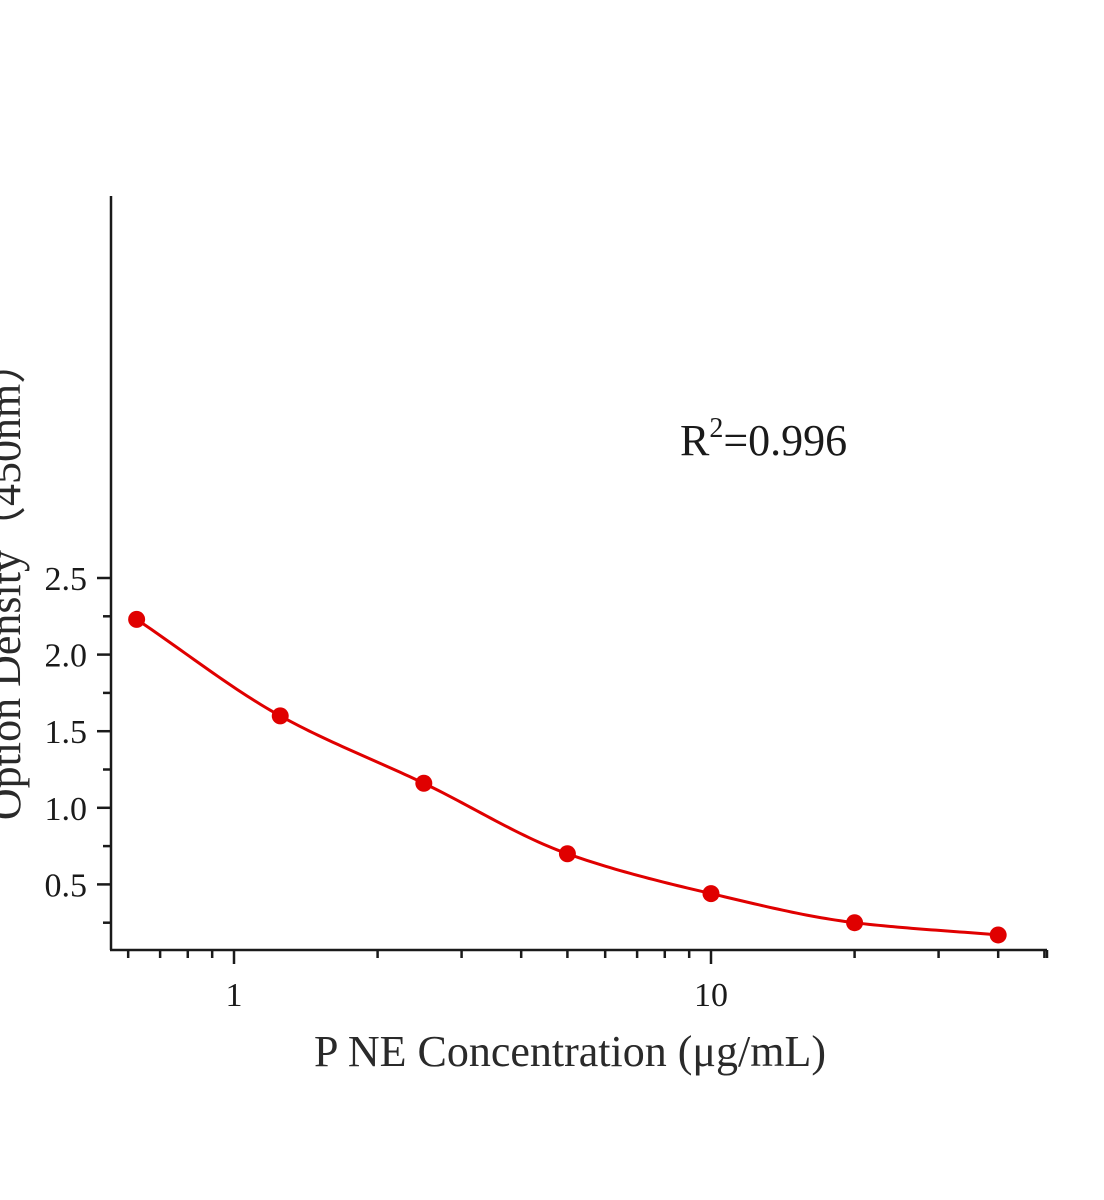 Image resolution: width=1104 pixels, height=1200 pixels. I want to click on x-ticks: 1 10, so click(587, 982).